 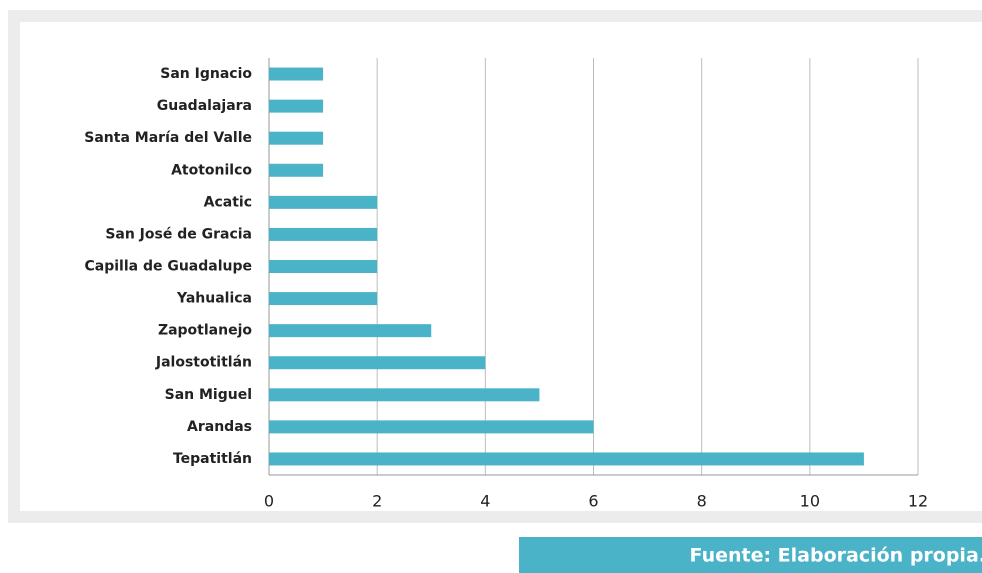 I want to click on x-tick-label: 4, so click(x=485, y=501).